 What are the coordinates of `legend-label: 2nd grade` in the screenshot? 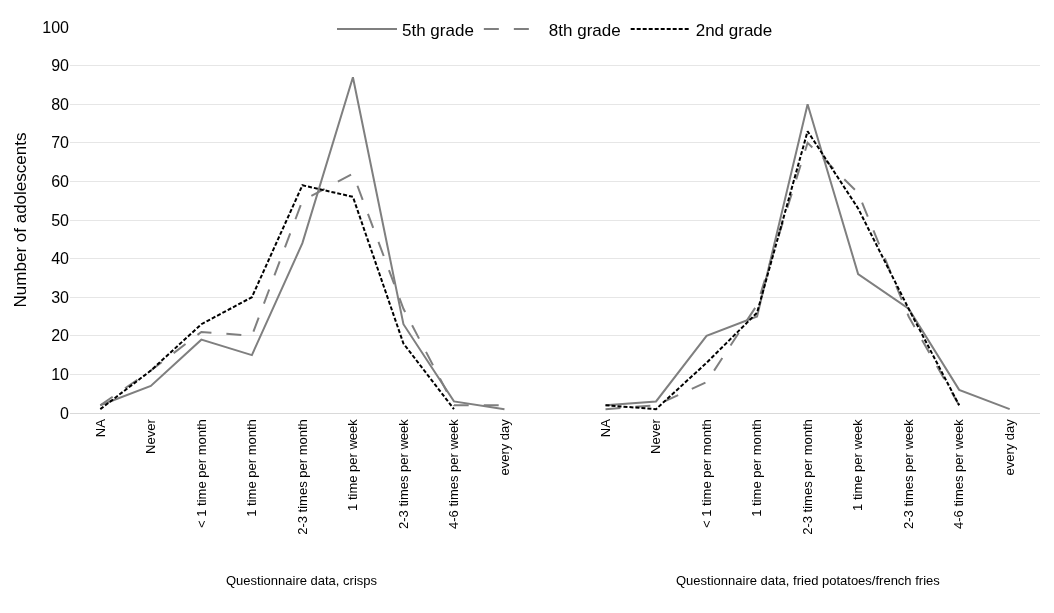 It's located at (734, 30).